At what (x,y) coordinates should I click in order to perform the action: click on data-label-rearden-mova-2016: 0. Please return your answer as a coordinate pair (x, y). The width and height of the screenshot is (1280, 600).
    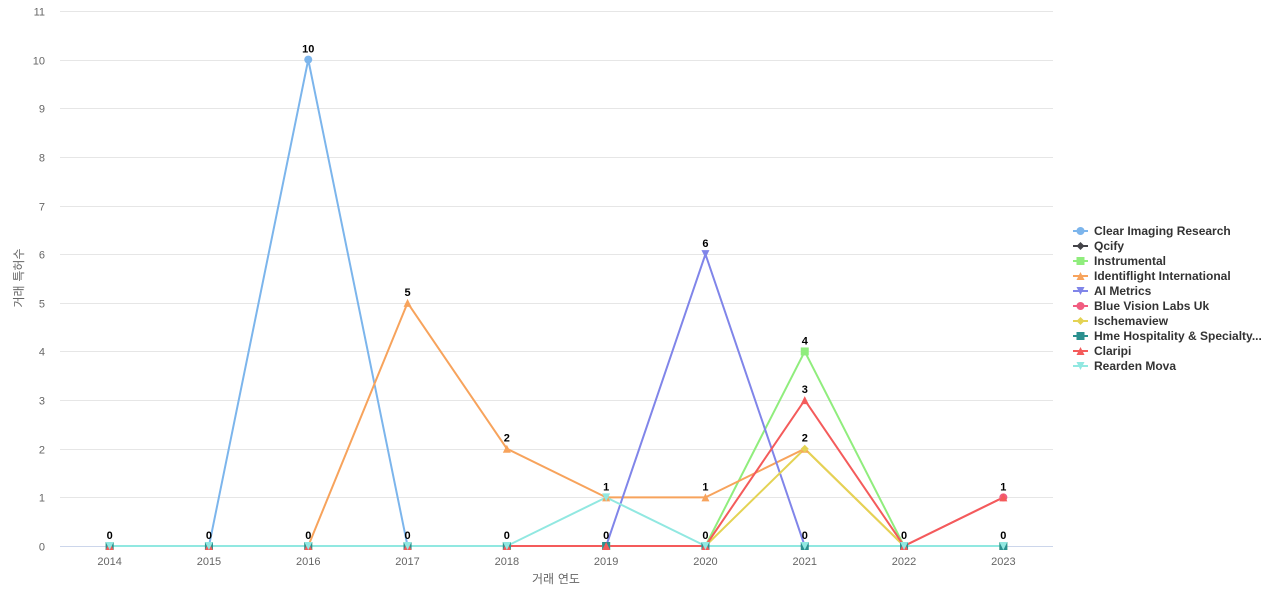
    Looking at the image, I should click on (308, 536).